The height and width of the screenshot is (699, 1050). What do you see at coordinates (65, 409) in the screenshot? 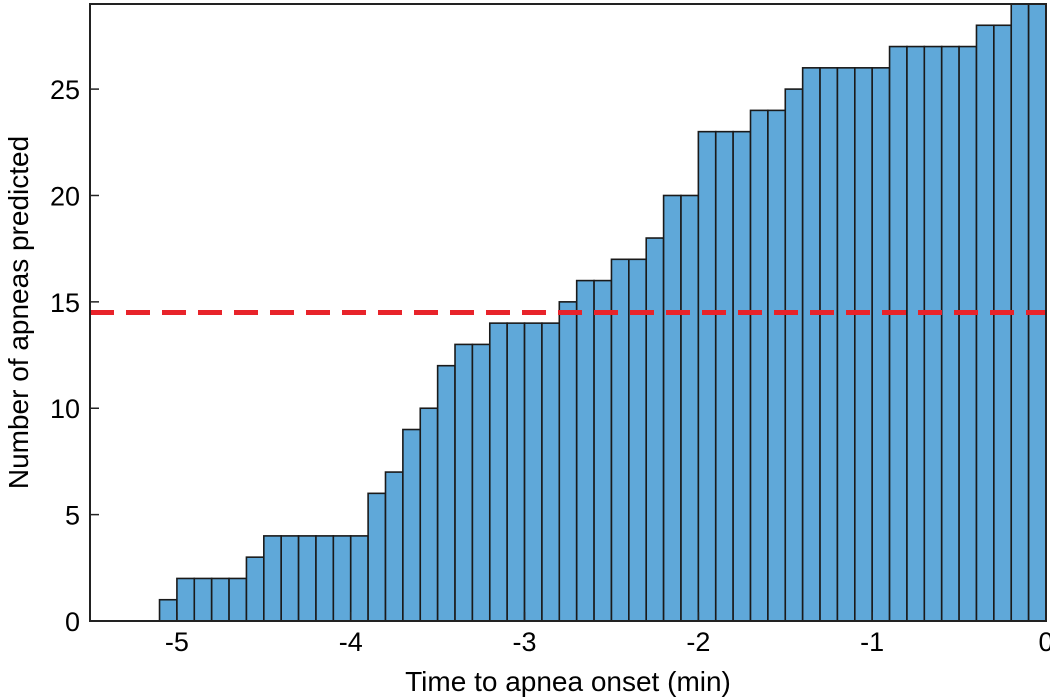
I see `y-tick-label-2: 10` at bounding box center [65, 409].